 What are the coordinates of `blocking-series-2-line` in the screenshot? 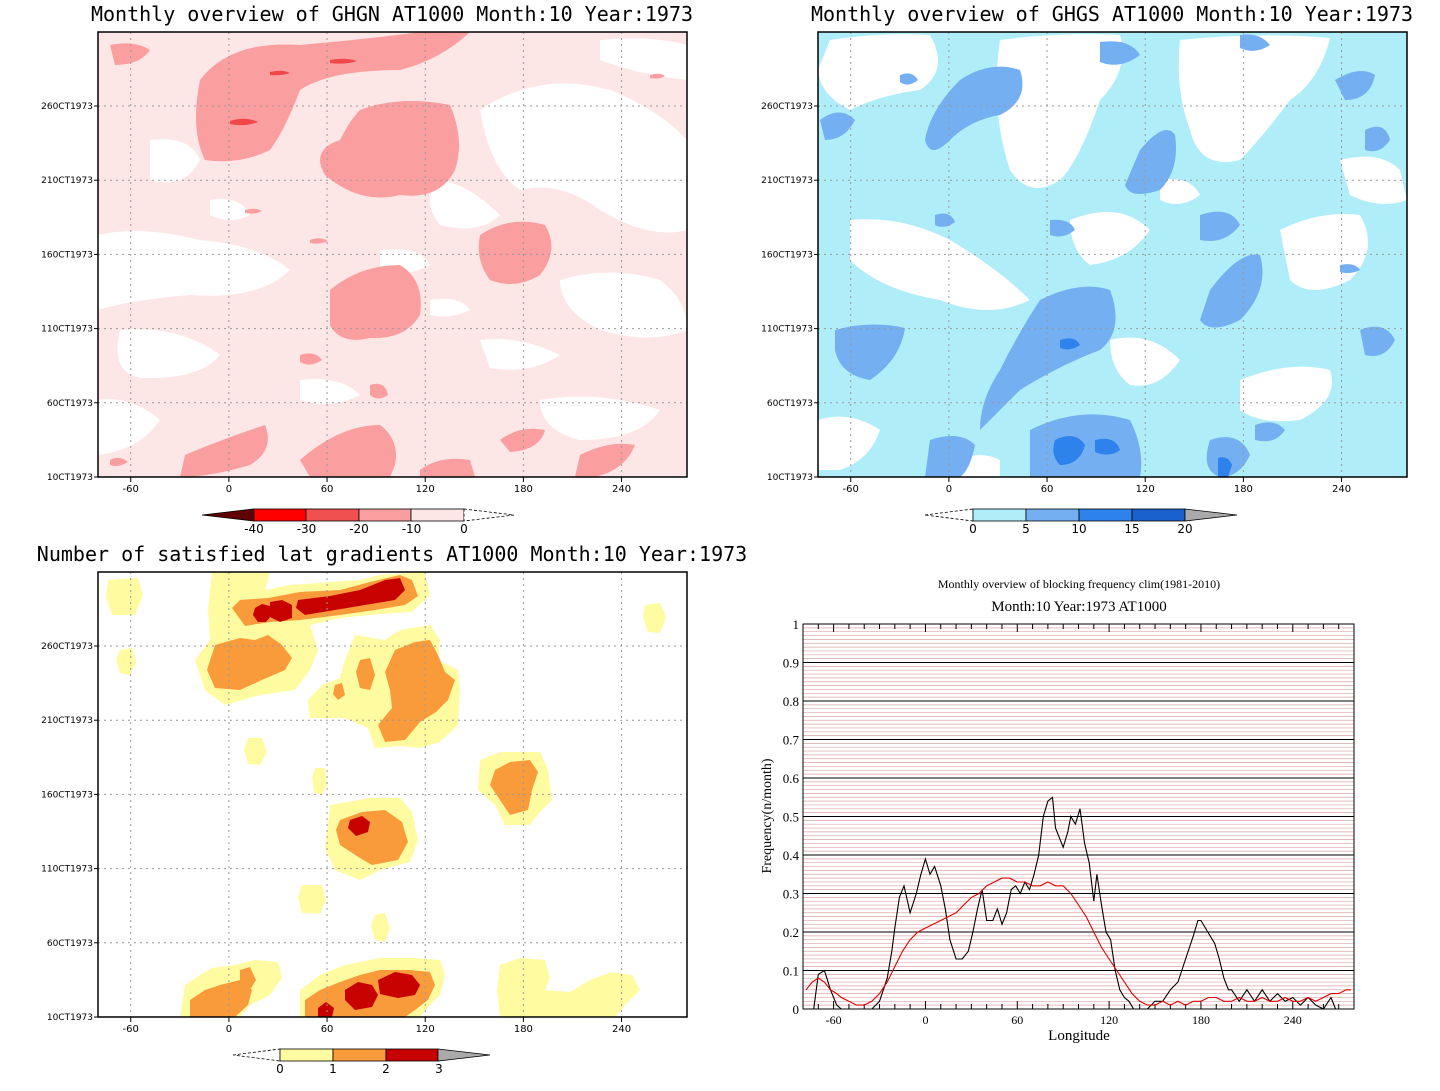 It's located at (1078, 941).